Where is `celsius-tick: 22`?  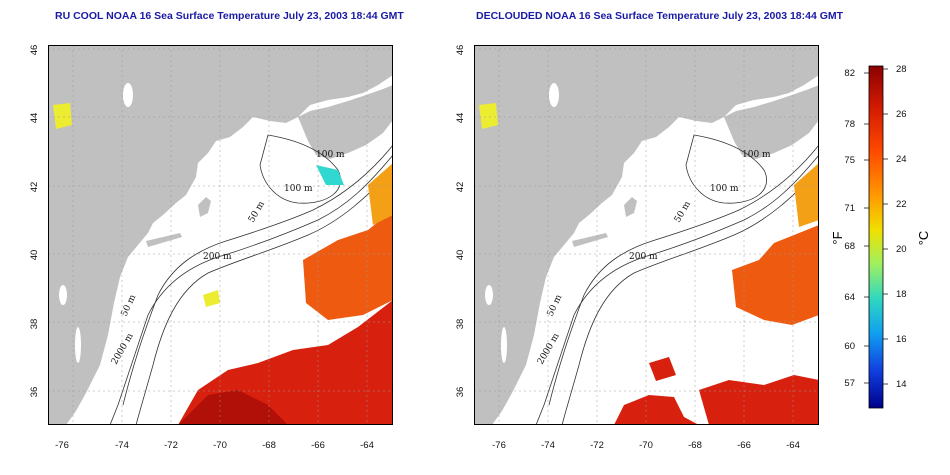 celsius-tick: 22 is located at coordinates (901, 204).